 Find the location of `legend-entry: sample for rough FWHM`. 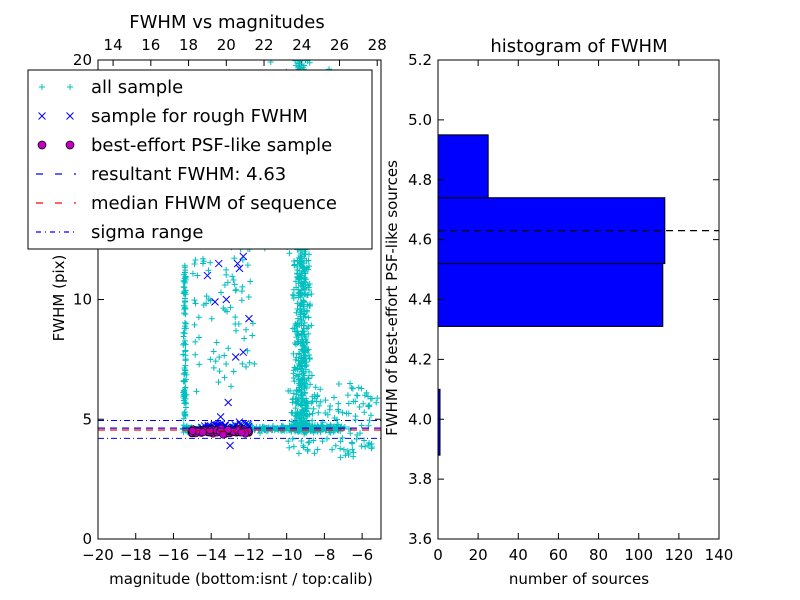

legend-entry: sample for rough FWHM is located at coordinates (173, 116).